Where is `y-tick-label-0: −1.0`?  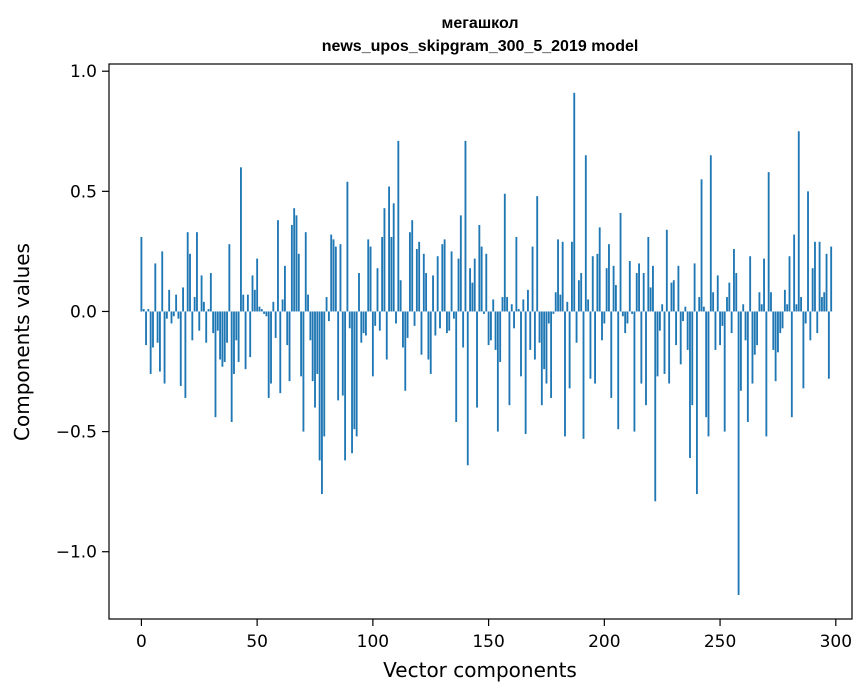
y-tick-label-0: −1.0 is located at coordinates (76, 553).